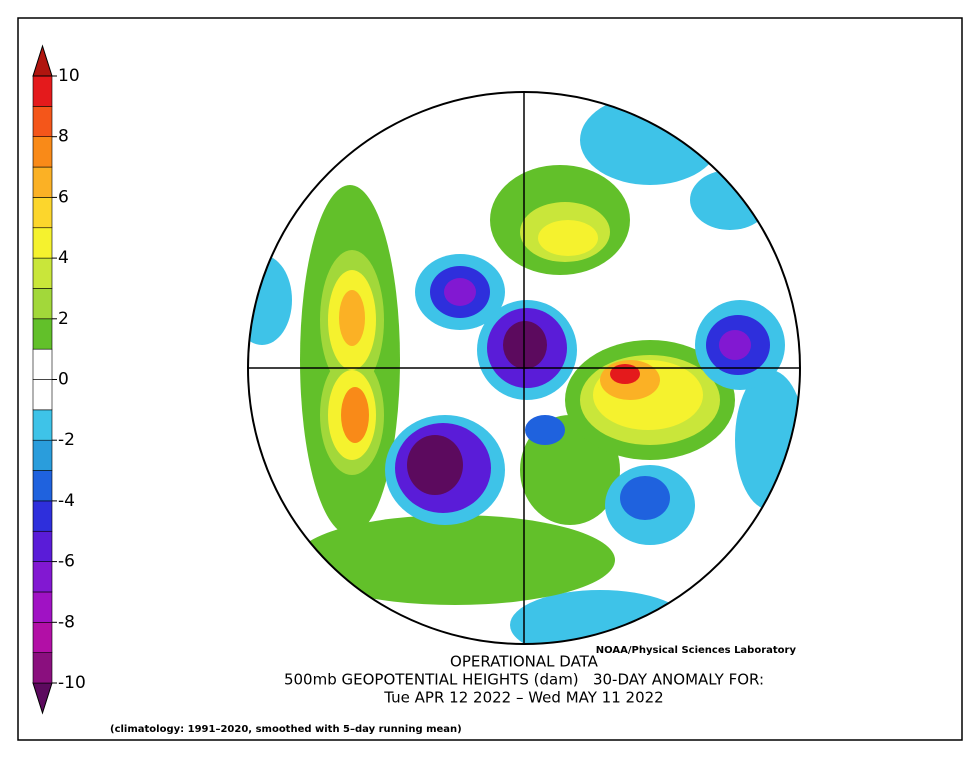 This screenshot has height=761, width=980. I want to click on colorbar-tick-label: -4, so click(66, 501).